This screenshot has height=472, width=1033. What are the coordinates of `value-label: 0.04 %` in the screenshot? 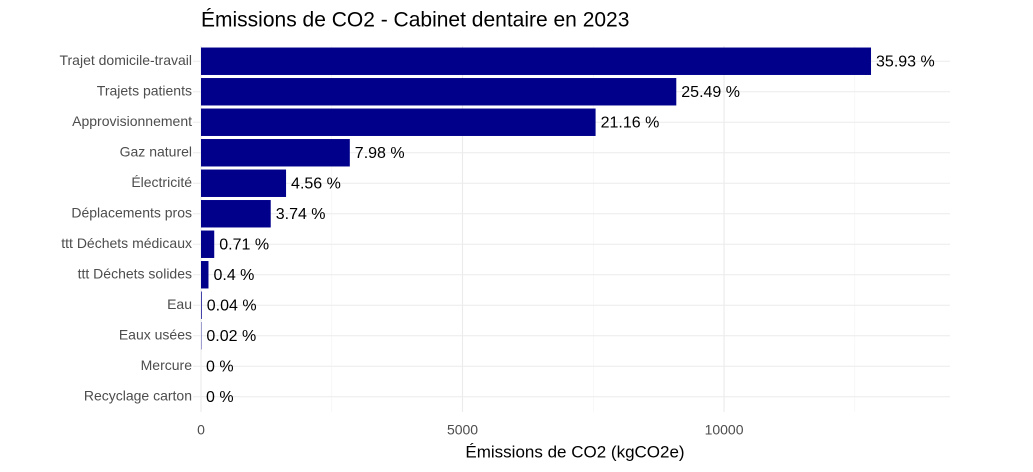 It's located at (232, 305).